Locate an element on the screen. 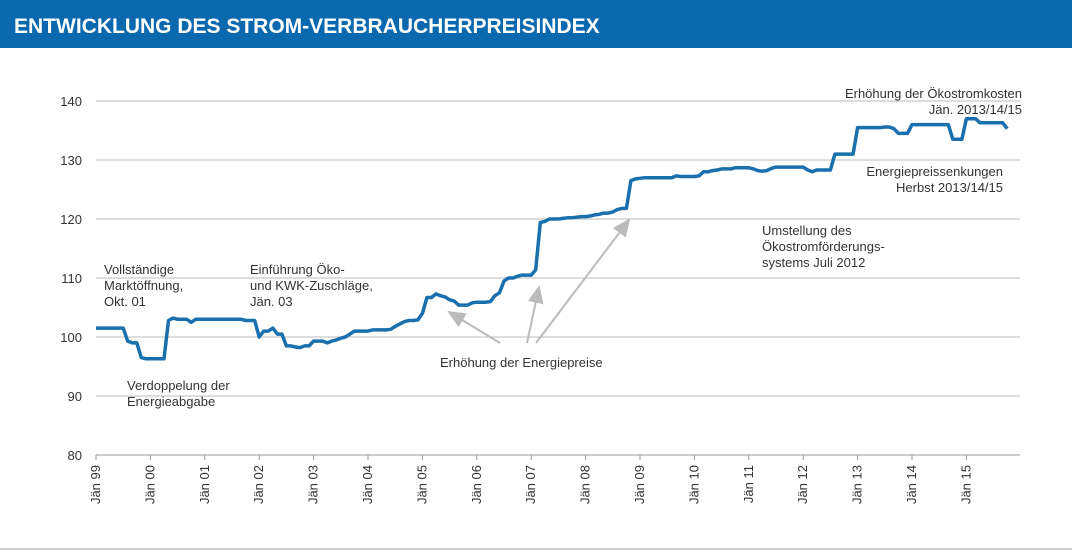 The image size is (1072, 557). x-tick-label: Jän 01 is located at coordinates (204, 484).